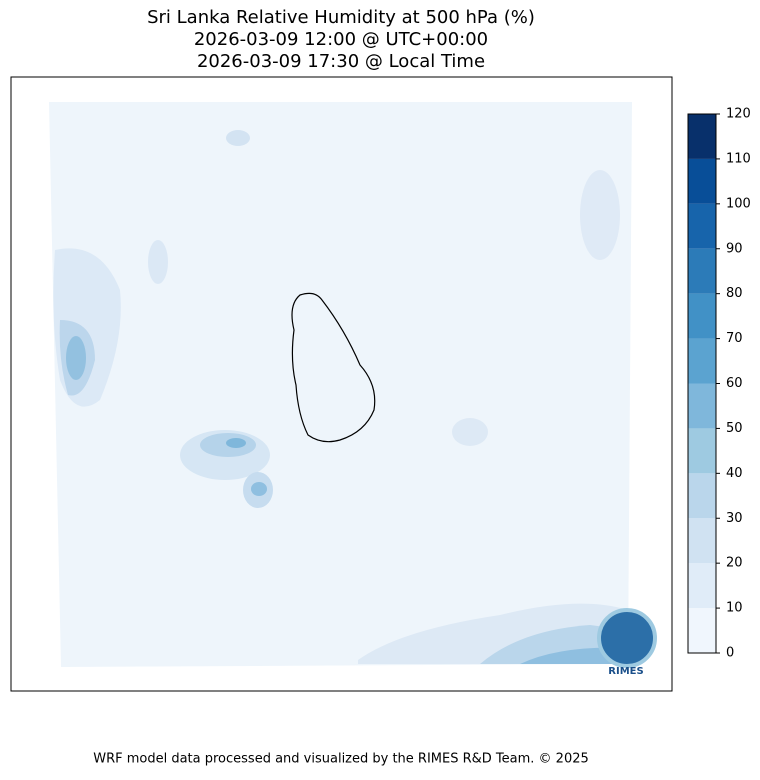  Describe the element at coordinates (734, 383) in the screenshot. I see `tick-label: 60` at that location.